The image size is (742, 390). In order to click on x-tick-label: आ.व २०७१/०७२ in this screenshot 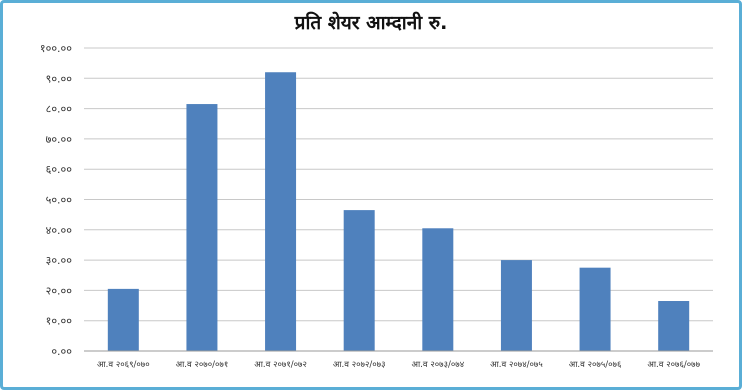, I will do `click(280, 365)`.